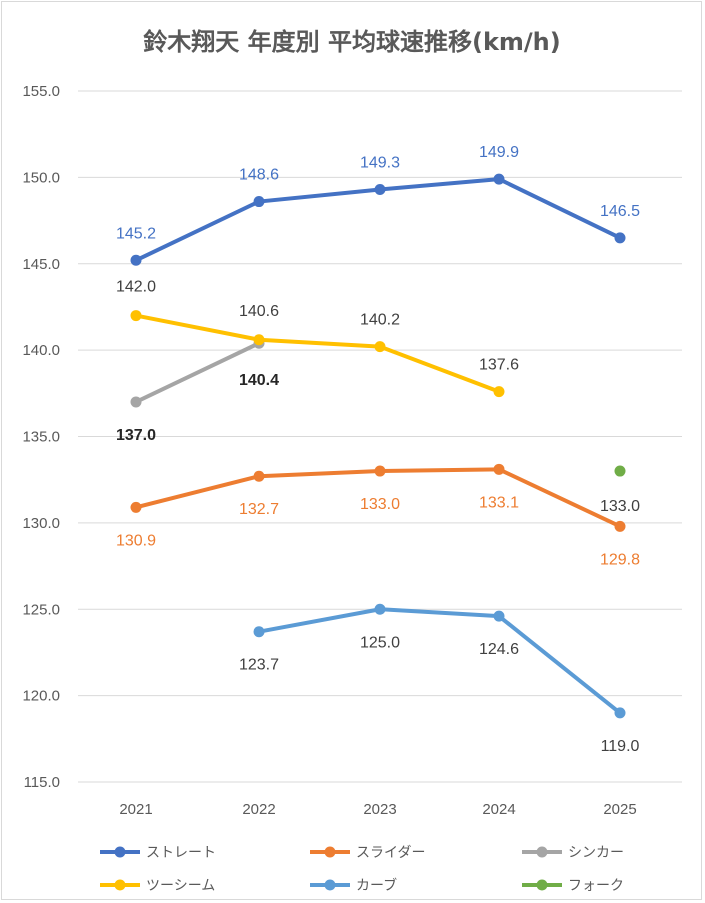 This screenshot has width=705, height=903. What do you see at coordinates (259, 665) in the screenshot?
I see `data-label-curve: 123.7` at bounding box center [259, 665].